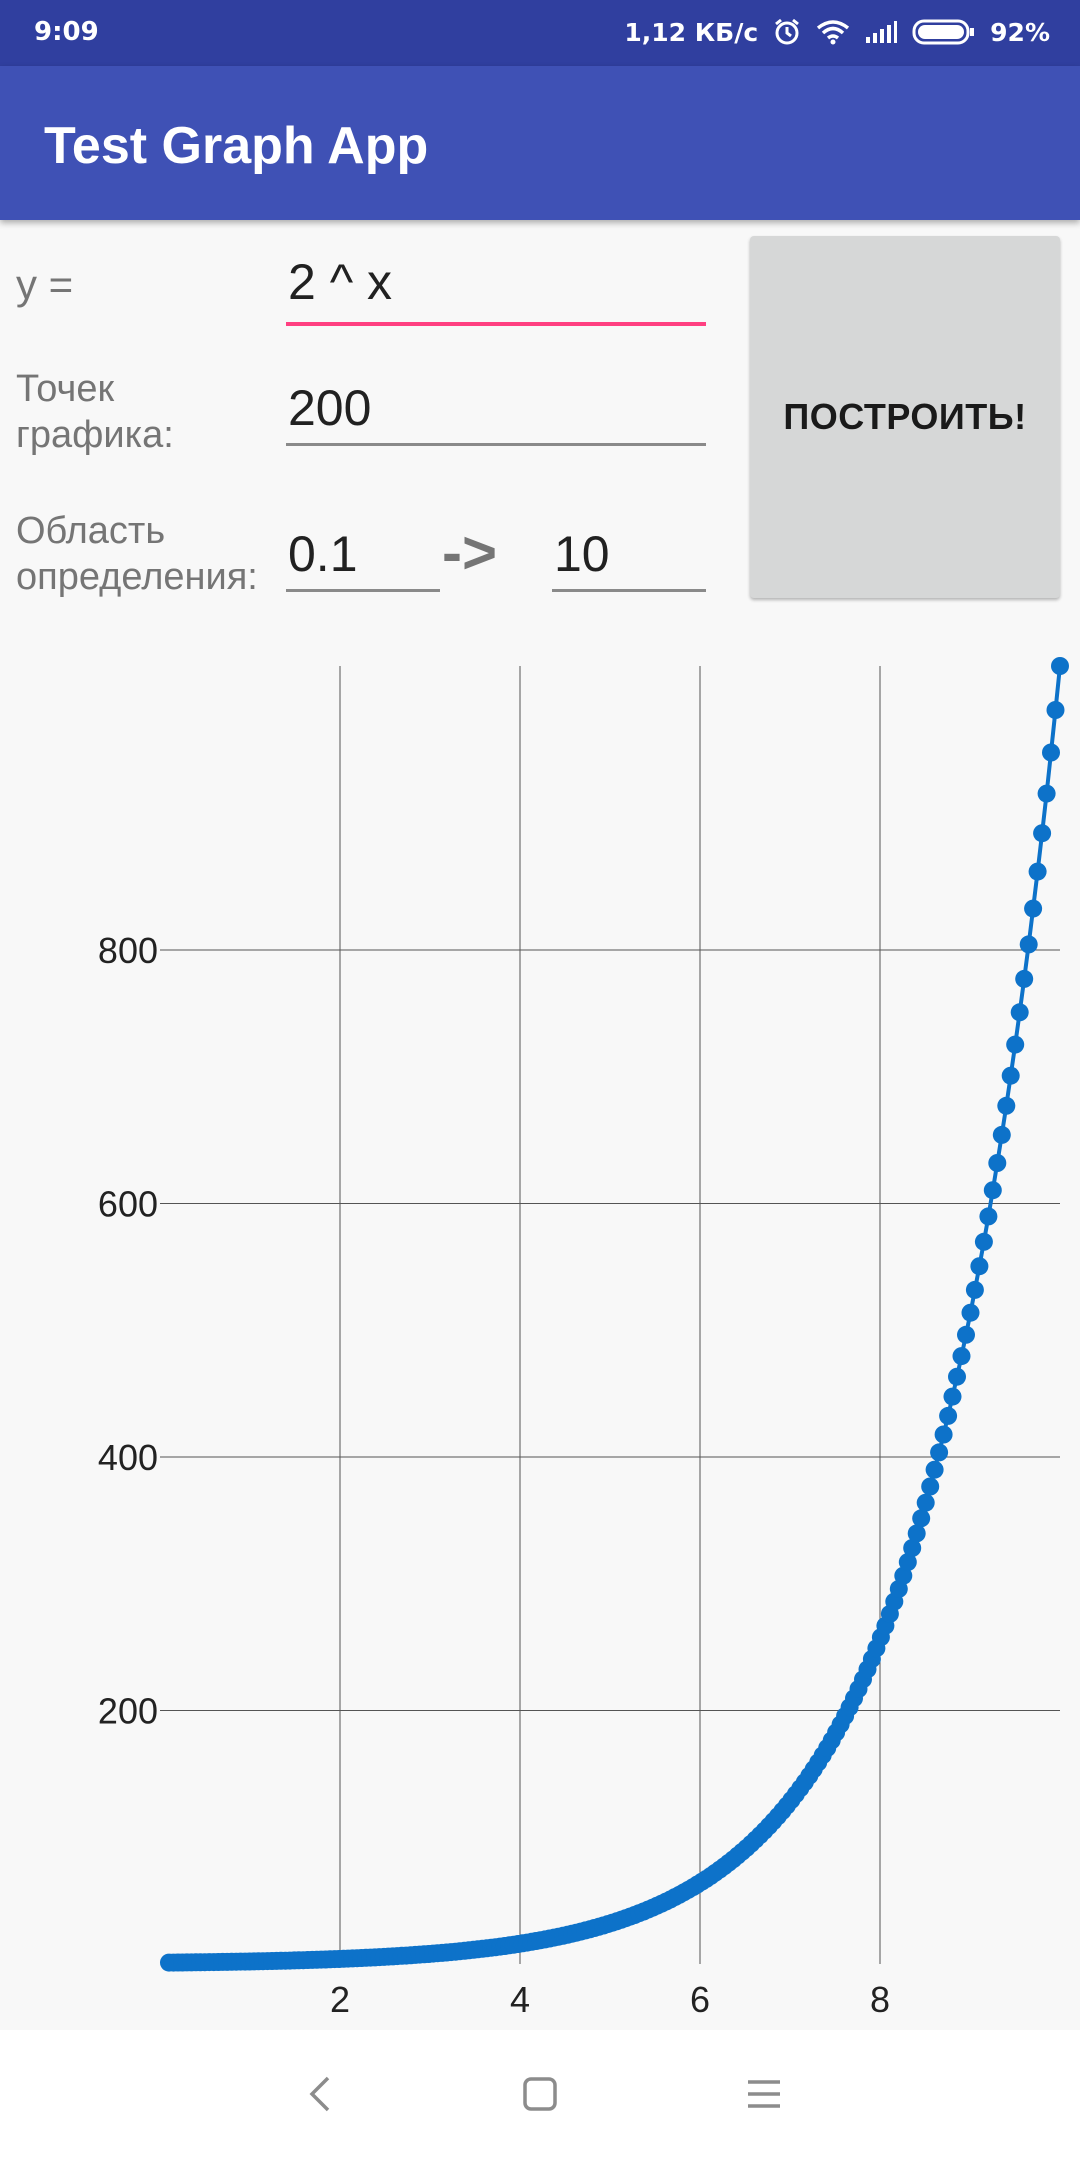 This screenshot has height=2160, width=1080. What do you see at coordinates (1020, 32) in the screenshot?
I see `battery-percent: 92%` at bounding box center [1020, 32].